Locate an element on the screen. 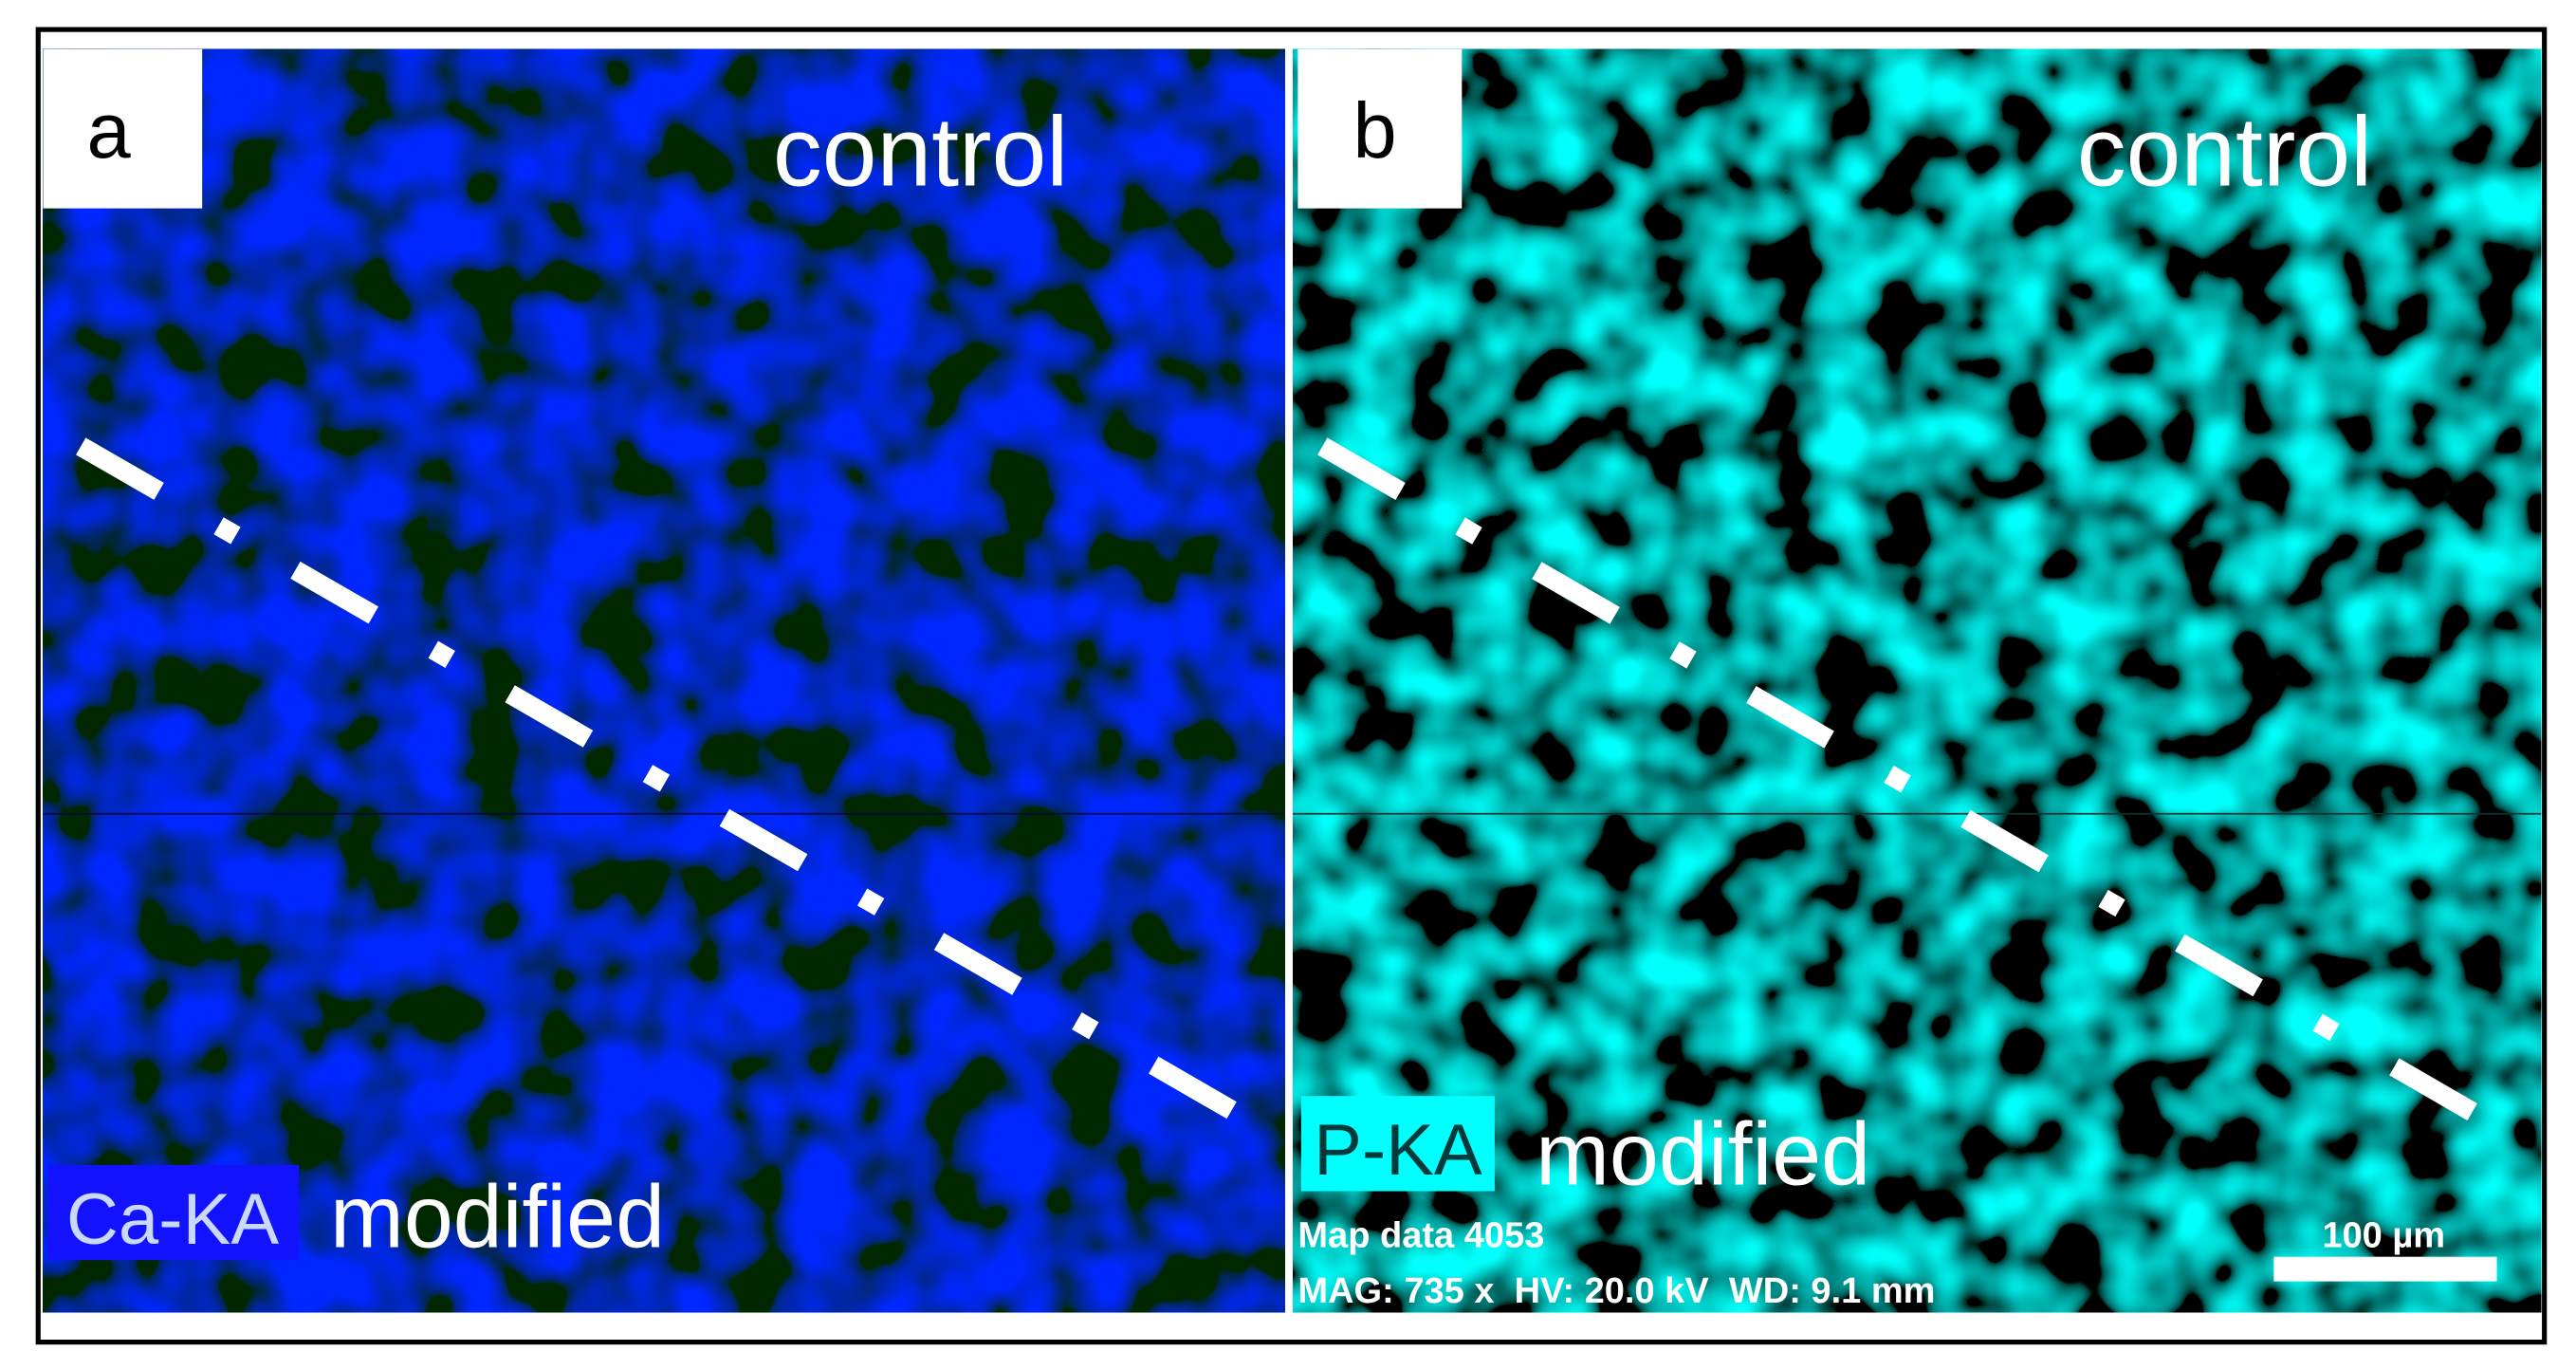  map-params: MAG: 735 x HV: 20.0 kV WD: 9.1 mm is located at coordinates (1616, 1291).